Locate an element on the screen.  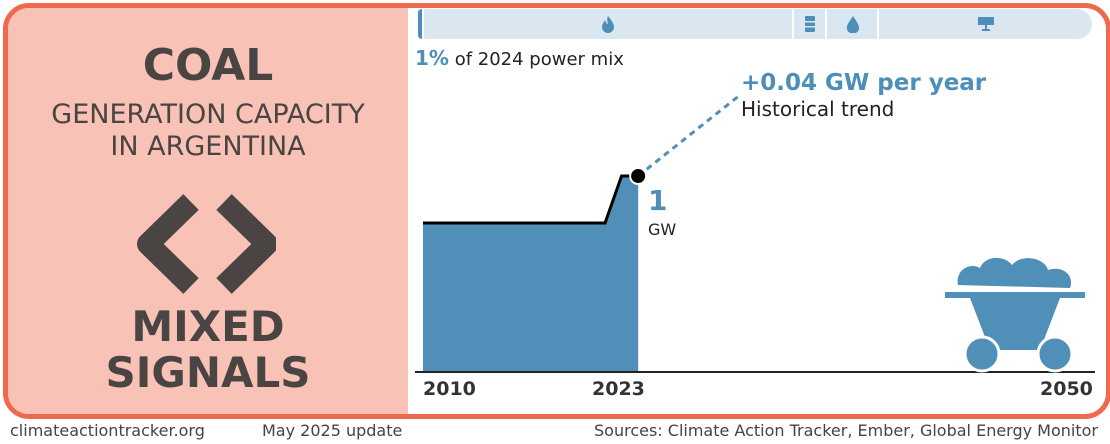
tick-label: 2023 is located at coordinates (618, 389).